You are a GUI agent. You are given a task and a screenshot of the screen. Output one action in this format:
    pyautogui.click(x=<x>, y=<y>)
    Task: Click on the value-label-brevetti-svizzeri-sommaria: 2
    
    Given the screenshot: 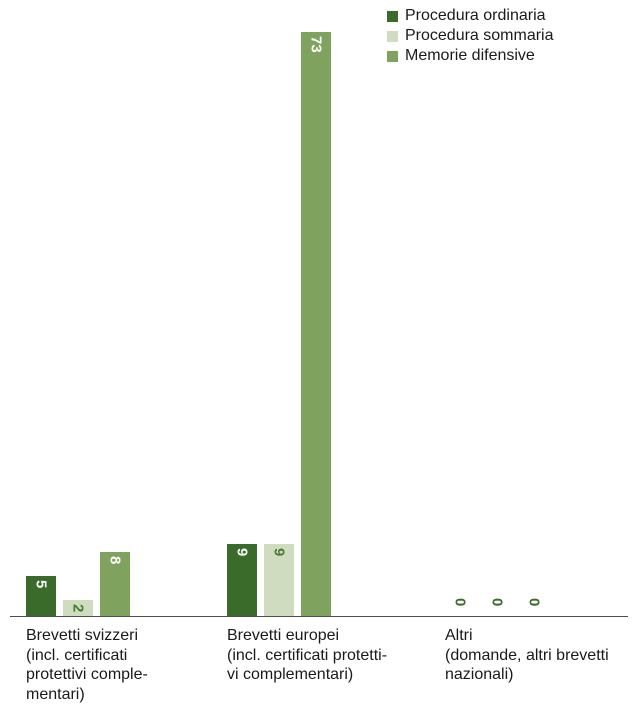 What is the action you would take?
    pyautogui.click(x=78, y=608)
    